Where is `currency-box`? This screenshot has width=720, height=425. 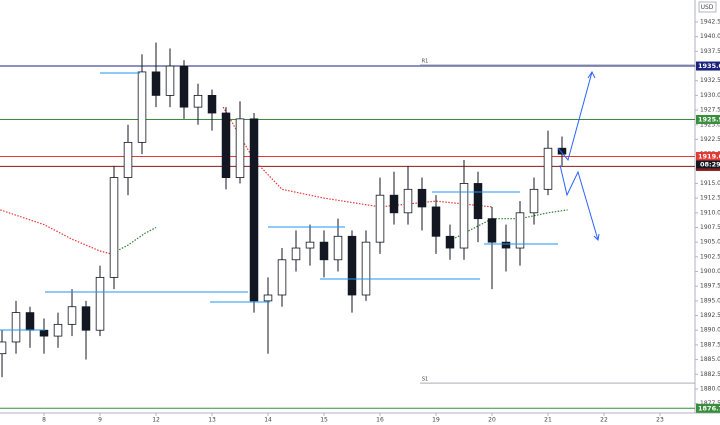
currency-box is located at coordinates (707, 7).